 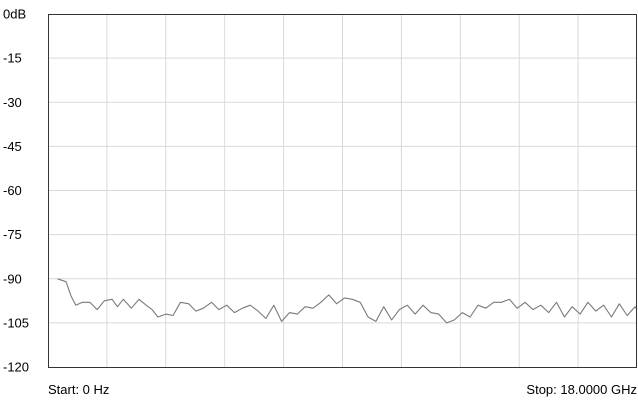 What do you see at coordinates (16, 367) in the screenshot?
I see `y-tick-label: -120` at bounding box center [16, 367].